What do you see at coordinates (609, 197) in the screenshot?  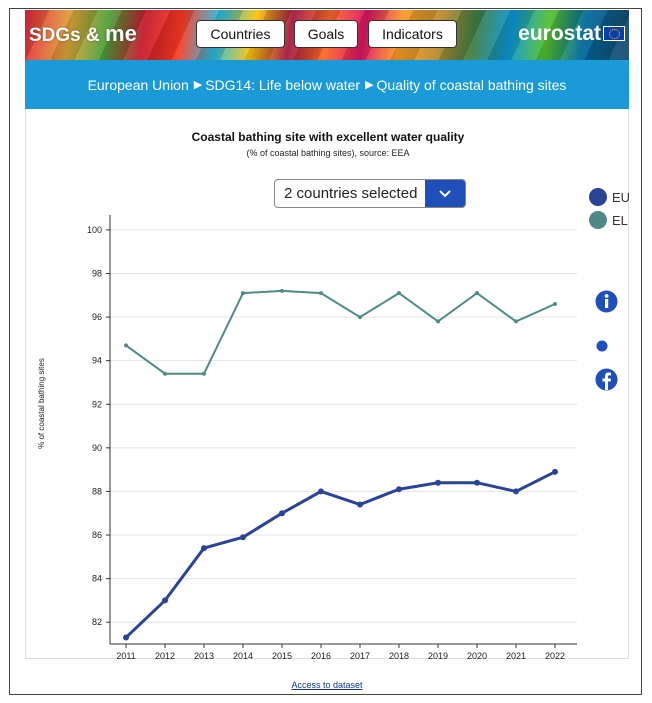 I see `legend-item-eu: EU` at bounding box center [609, 197].